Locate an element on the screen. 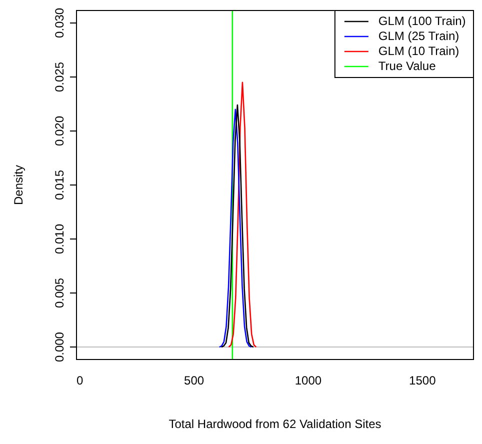 This screenshot has width=482, height=444. y-tick-label: 0.025 is located at coordinates (59, 77).